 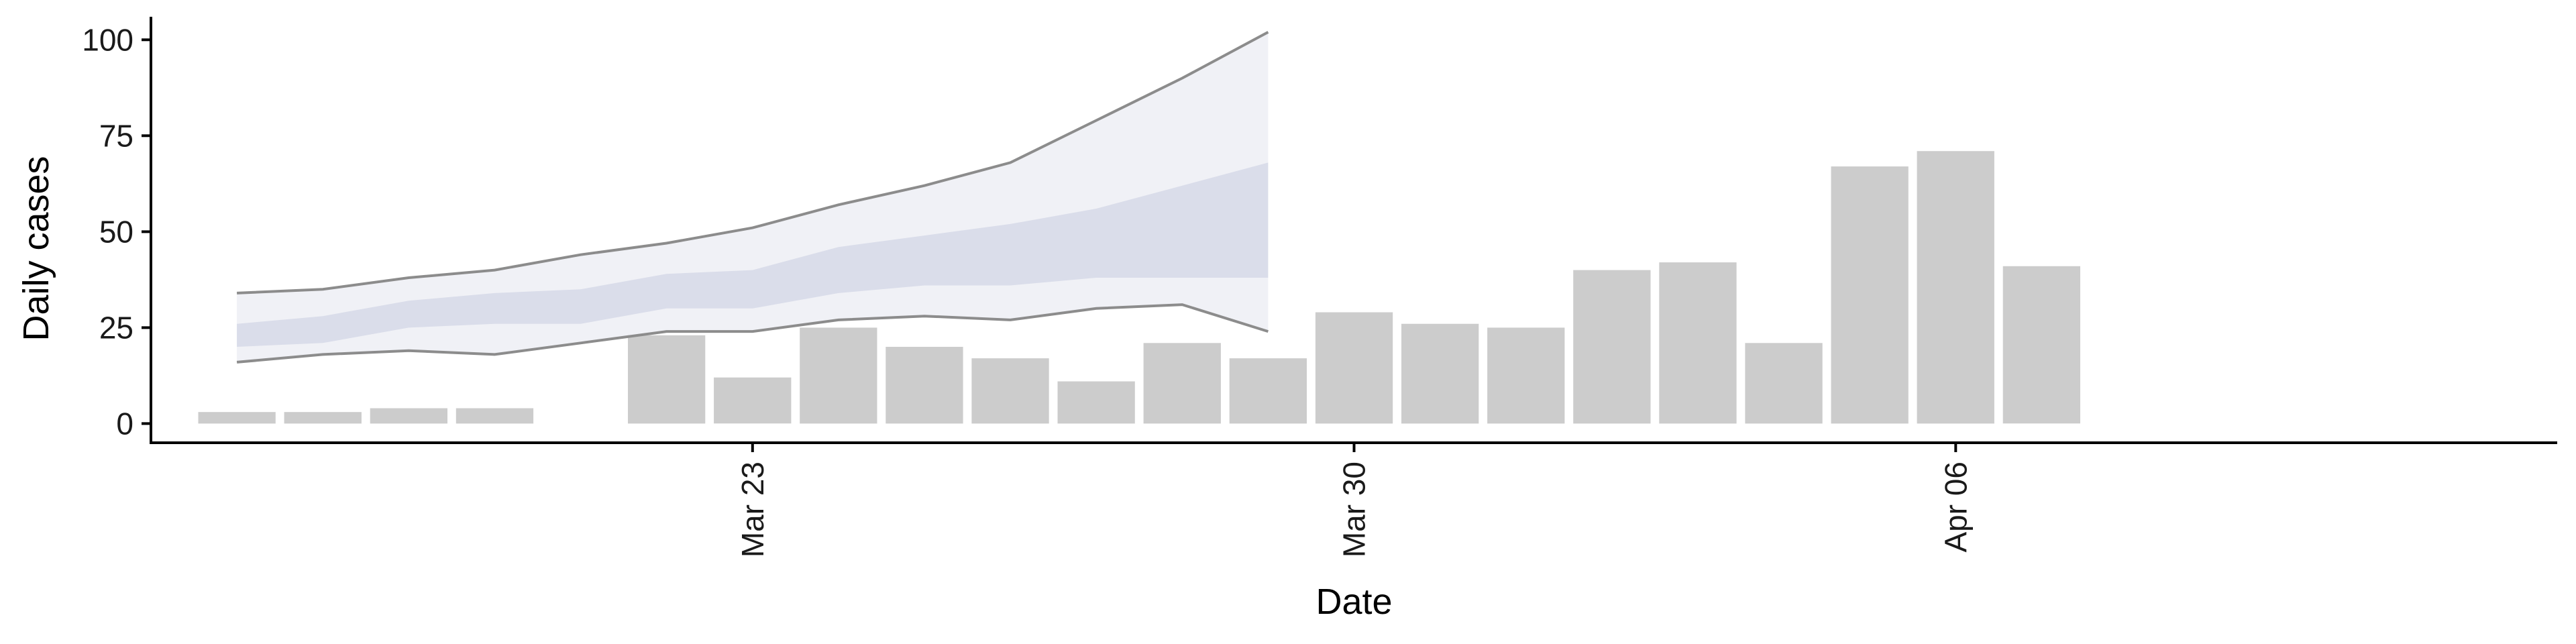 I want to click on y-tick-label: 100, so click(x=107, y=39).